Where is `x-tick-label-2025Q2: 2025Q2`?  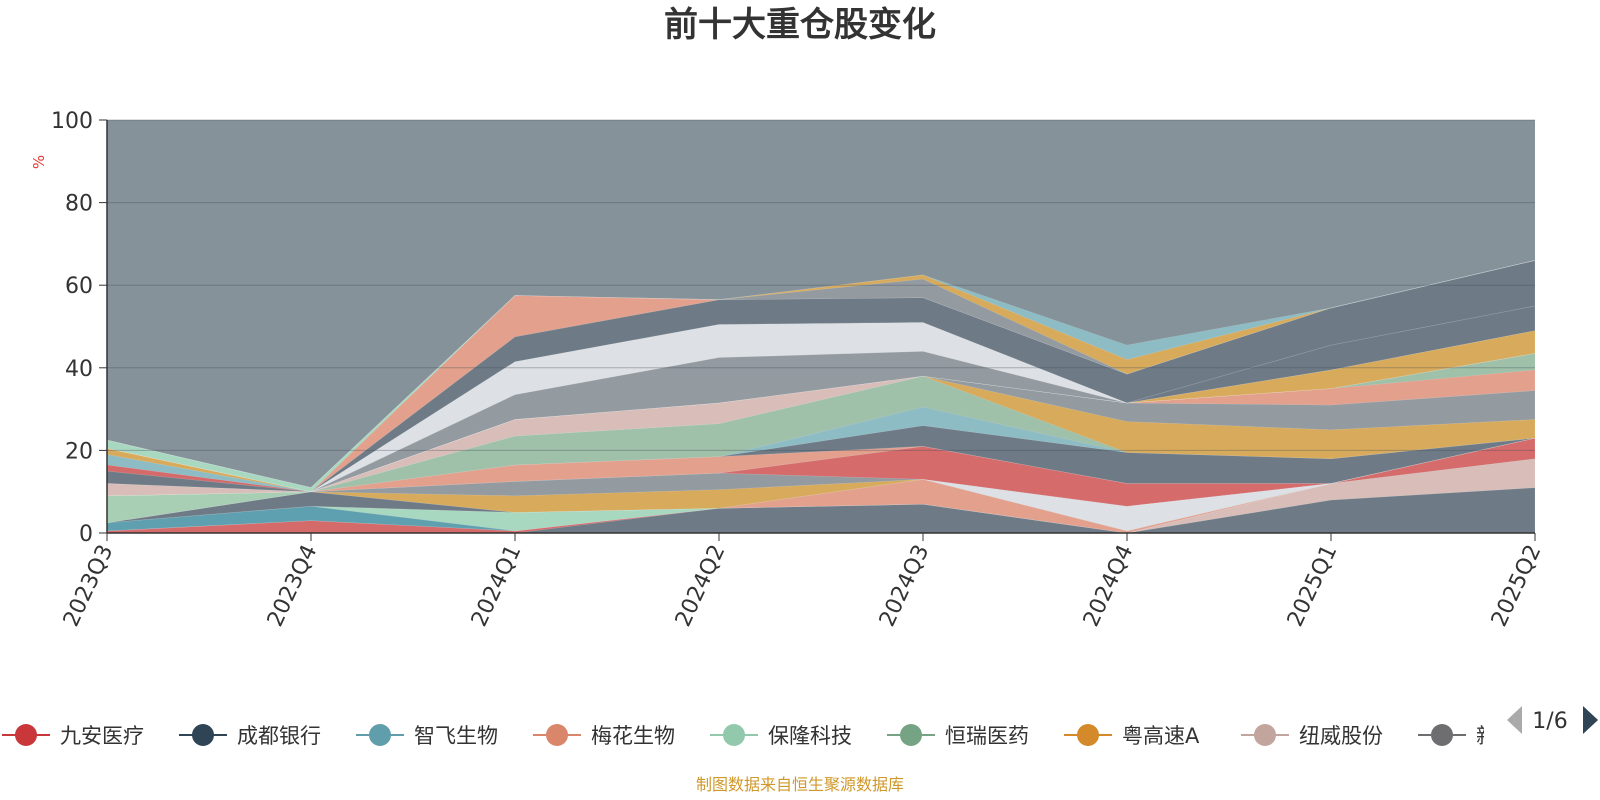 x-tick-label-2025Q2: 2025Q2 is located at coordinates (1517, 586).